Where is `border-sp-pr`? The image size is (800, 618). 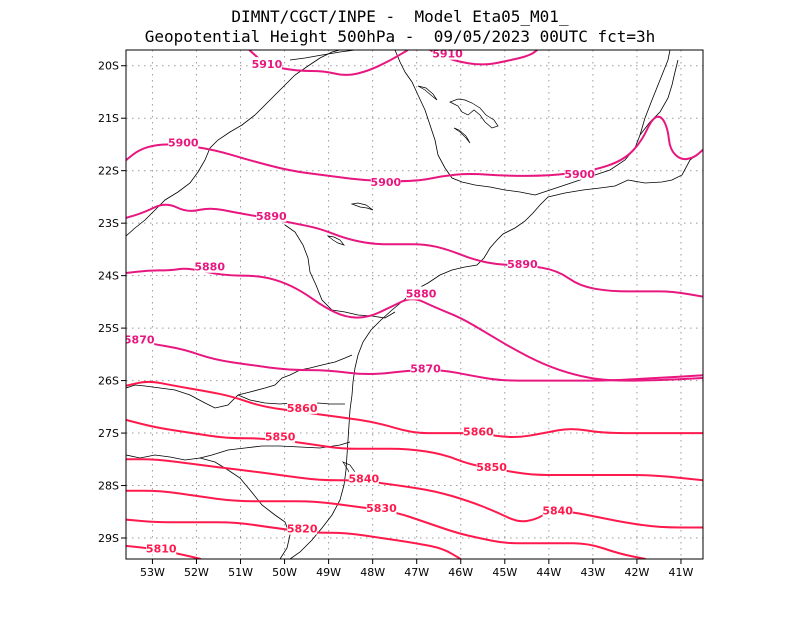 border-sp-pr is located at coordinates (340, 271).